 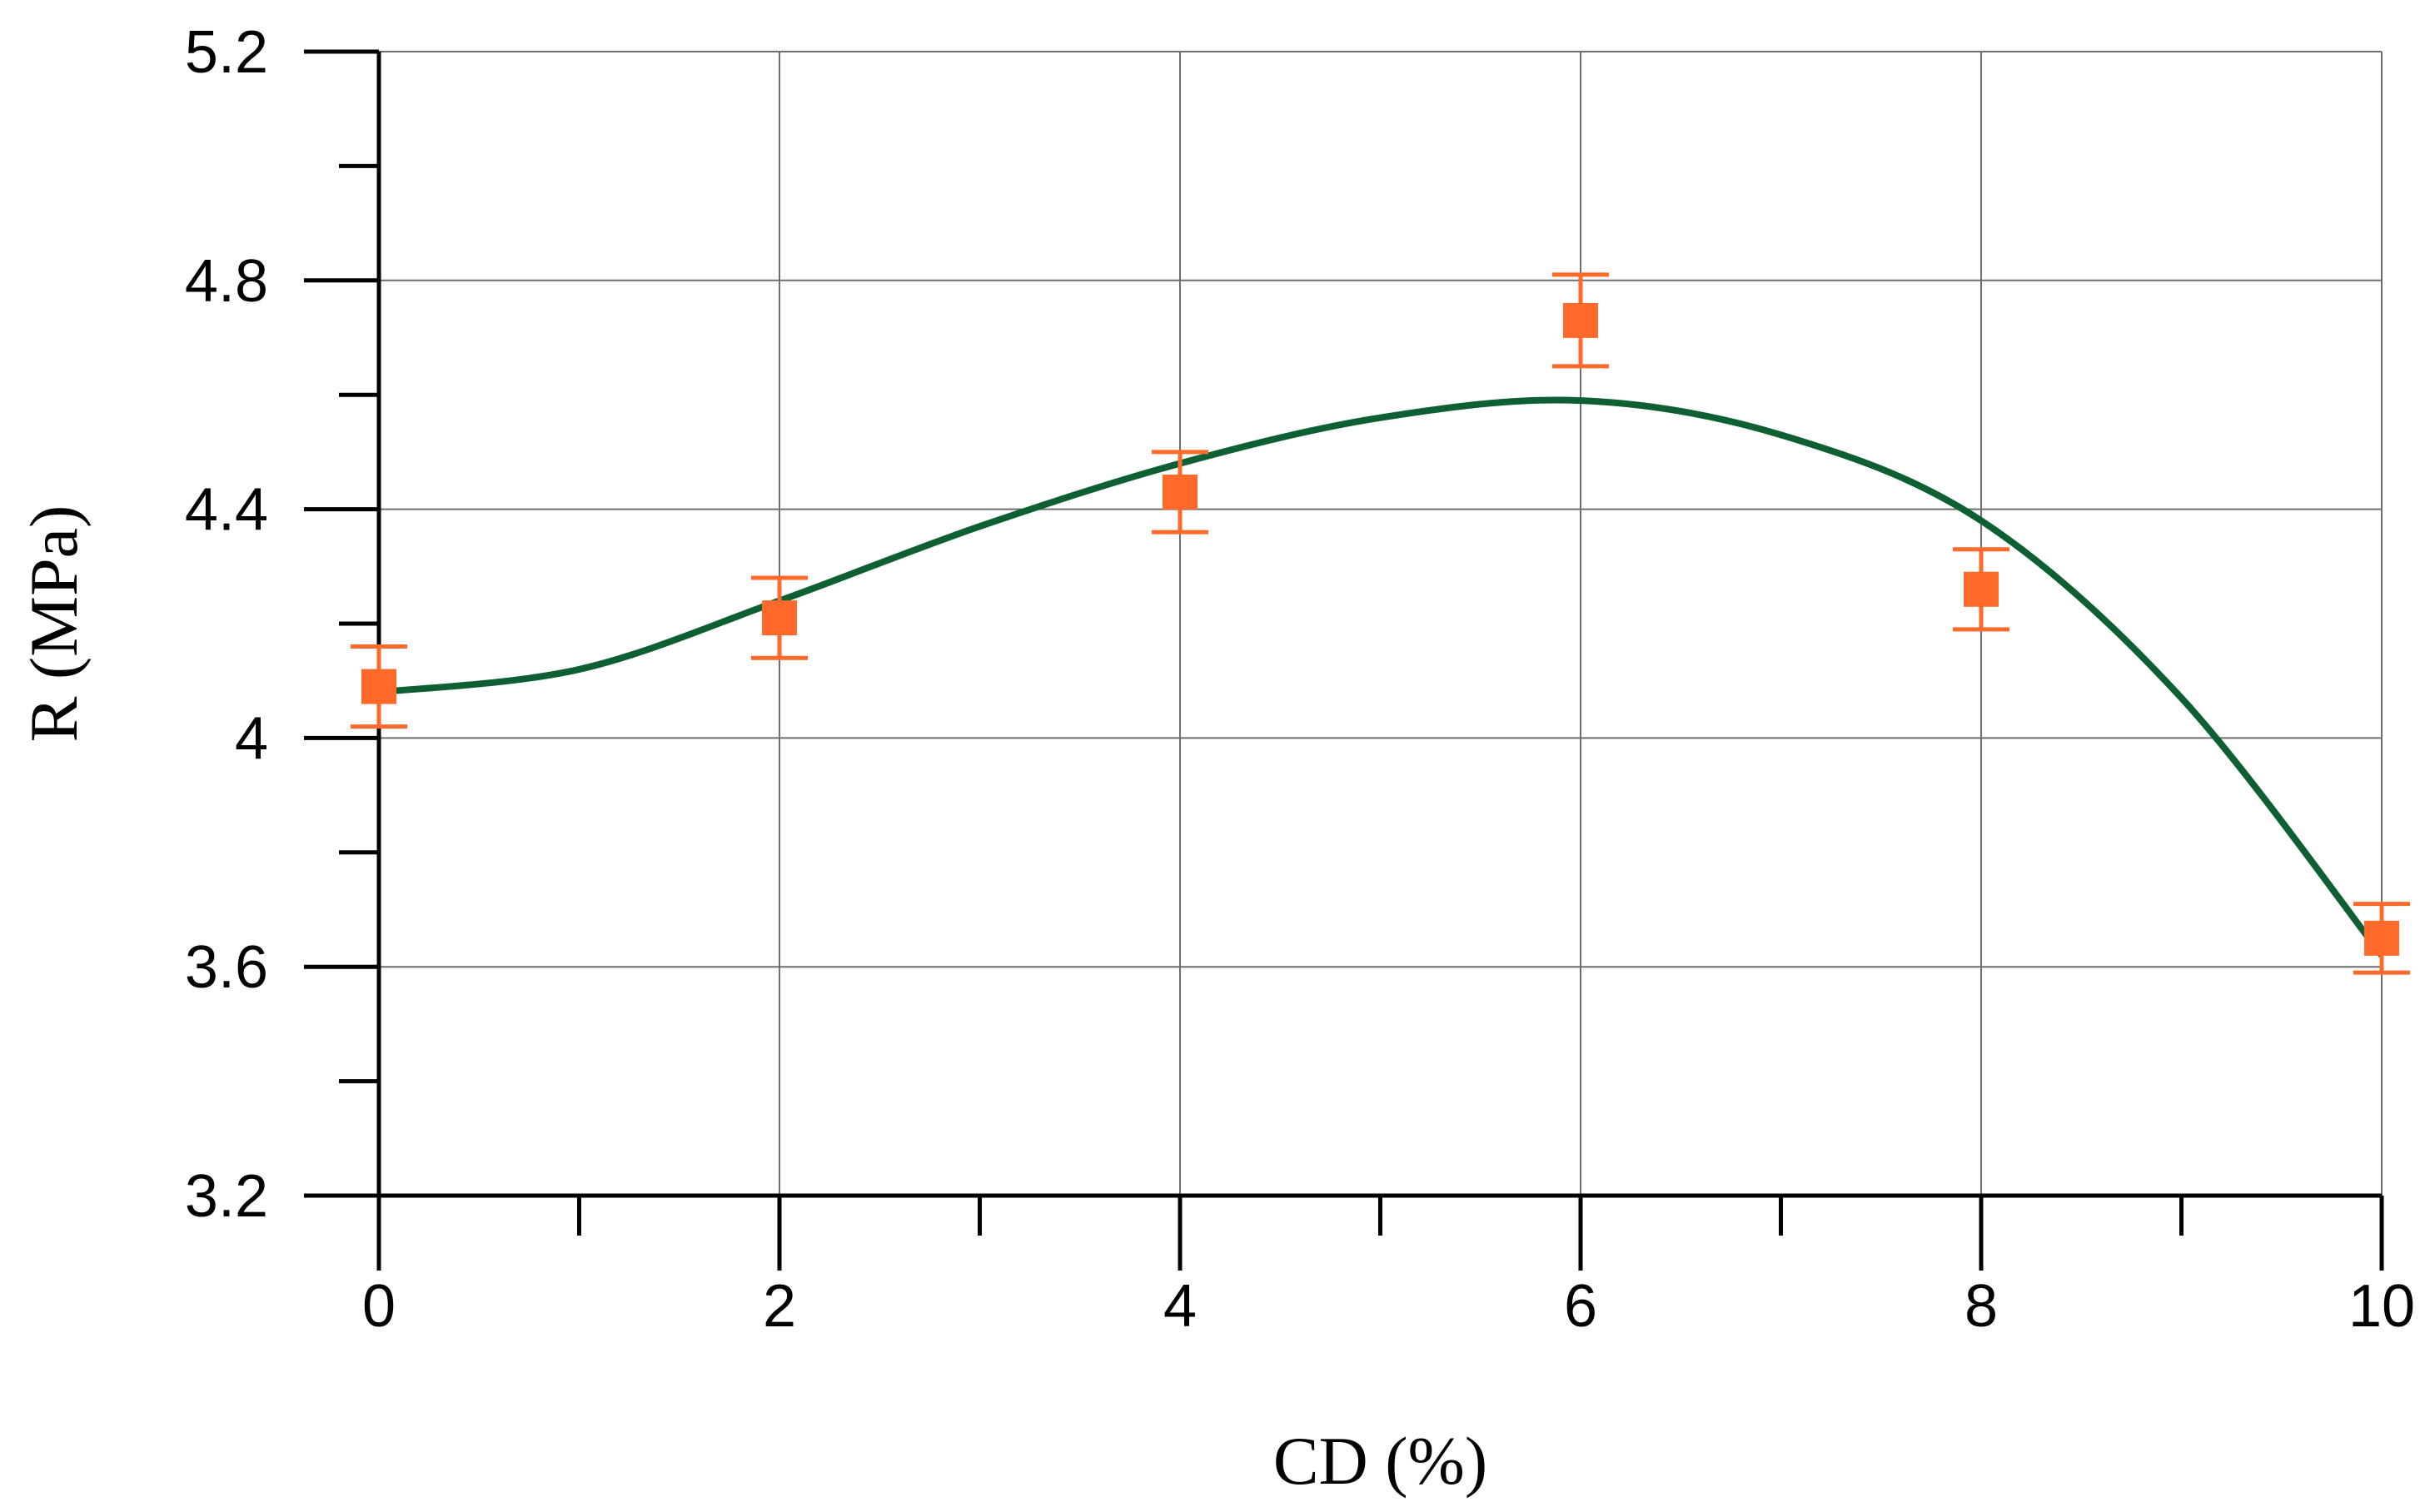 What do you see at coordinates (54, 624) in the screenshot?
I see `y-axis-title: R (MPa)` at bounding box center [54, 624].